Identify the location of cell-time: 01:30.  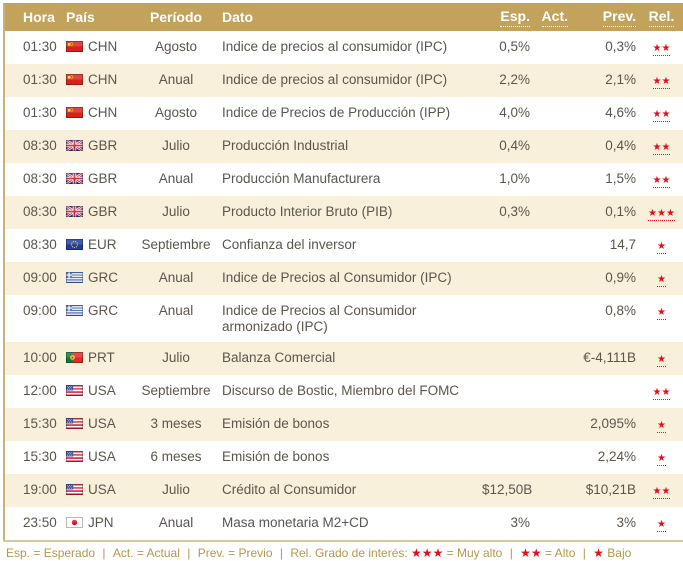
(40, 46).